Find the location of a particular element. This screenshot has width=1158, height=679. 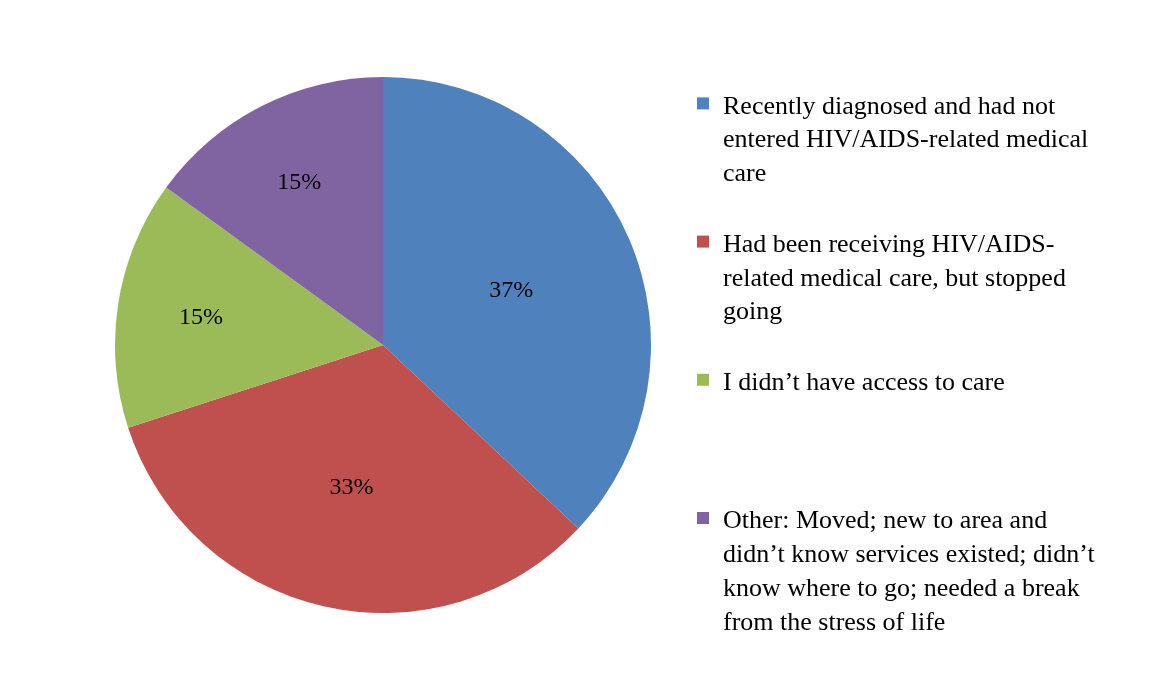

data-label: 37% is located at coordinates (511, 289).